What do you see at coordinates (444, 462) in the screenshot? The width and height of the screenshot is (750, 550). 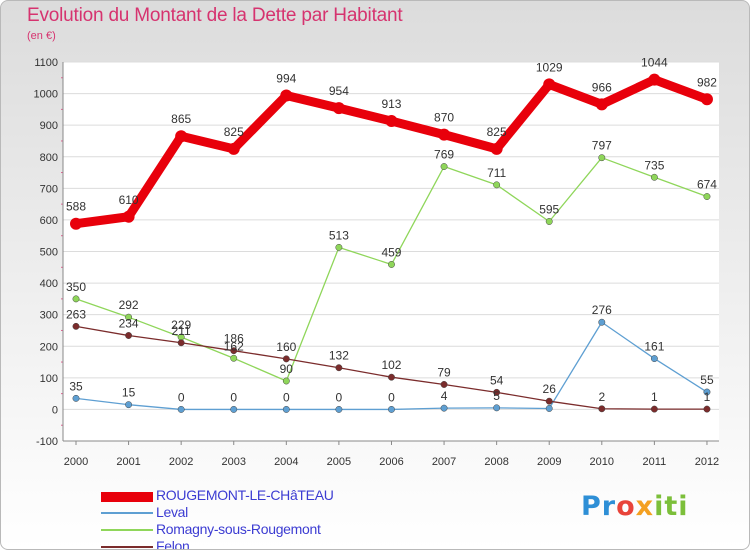 I see `x-tick-label: 2007` at bounding box center [444, 462].